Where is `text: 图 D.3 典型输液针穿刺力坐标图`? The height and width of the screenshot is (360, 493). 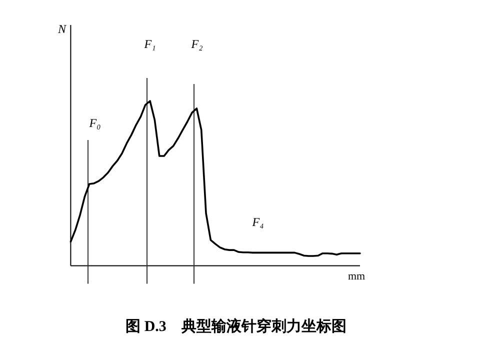 text: 图 D.3 典型输液针穿刺力坐标图 is located at coordinates (236, 326).